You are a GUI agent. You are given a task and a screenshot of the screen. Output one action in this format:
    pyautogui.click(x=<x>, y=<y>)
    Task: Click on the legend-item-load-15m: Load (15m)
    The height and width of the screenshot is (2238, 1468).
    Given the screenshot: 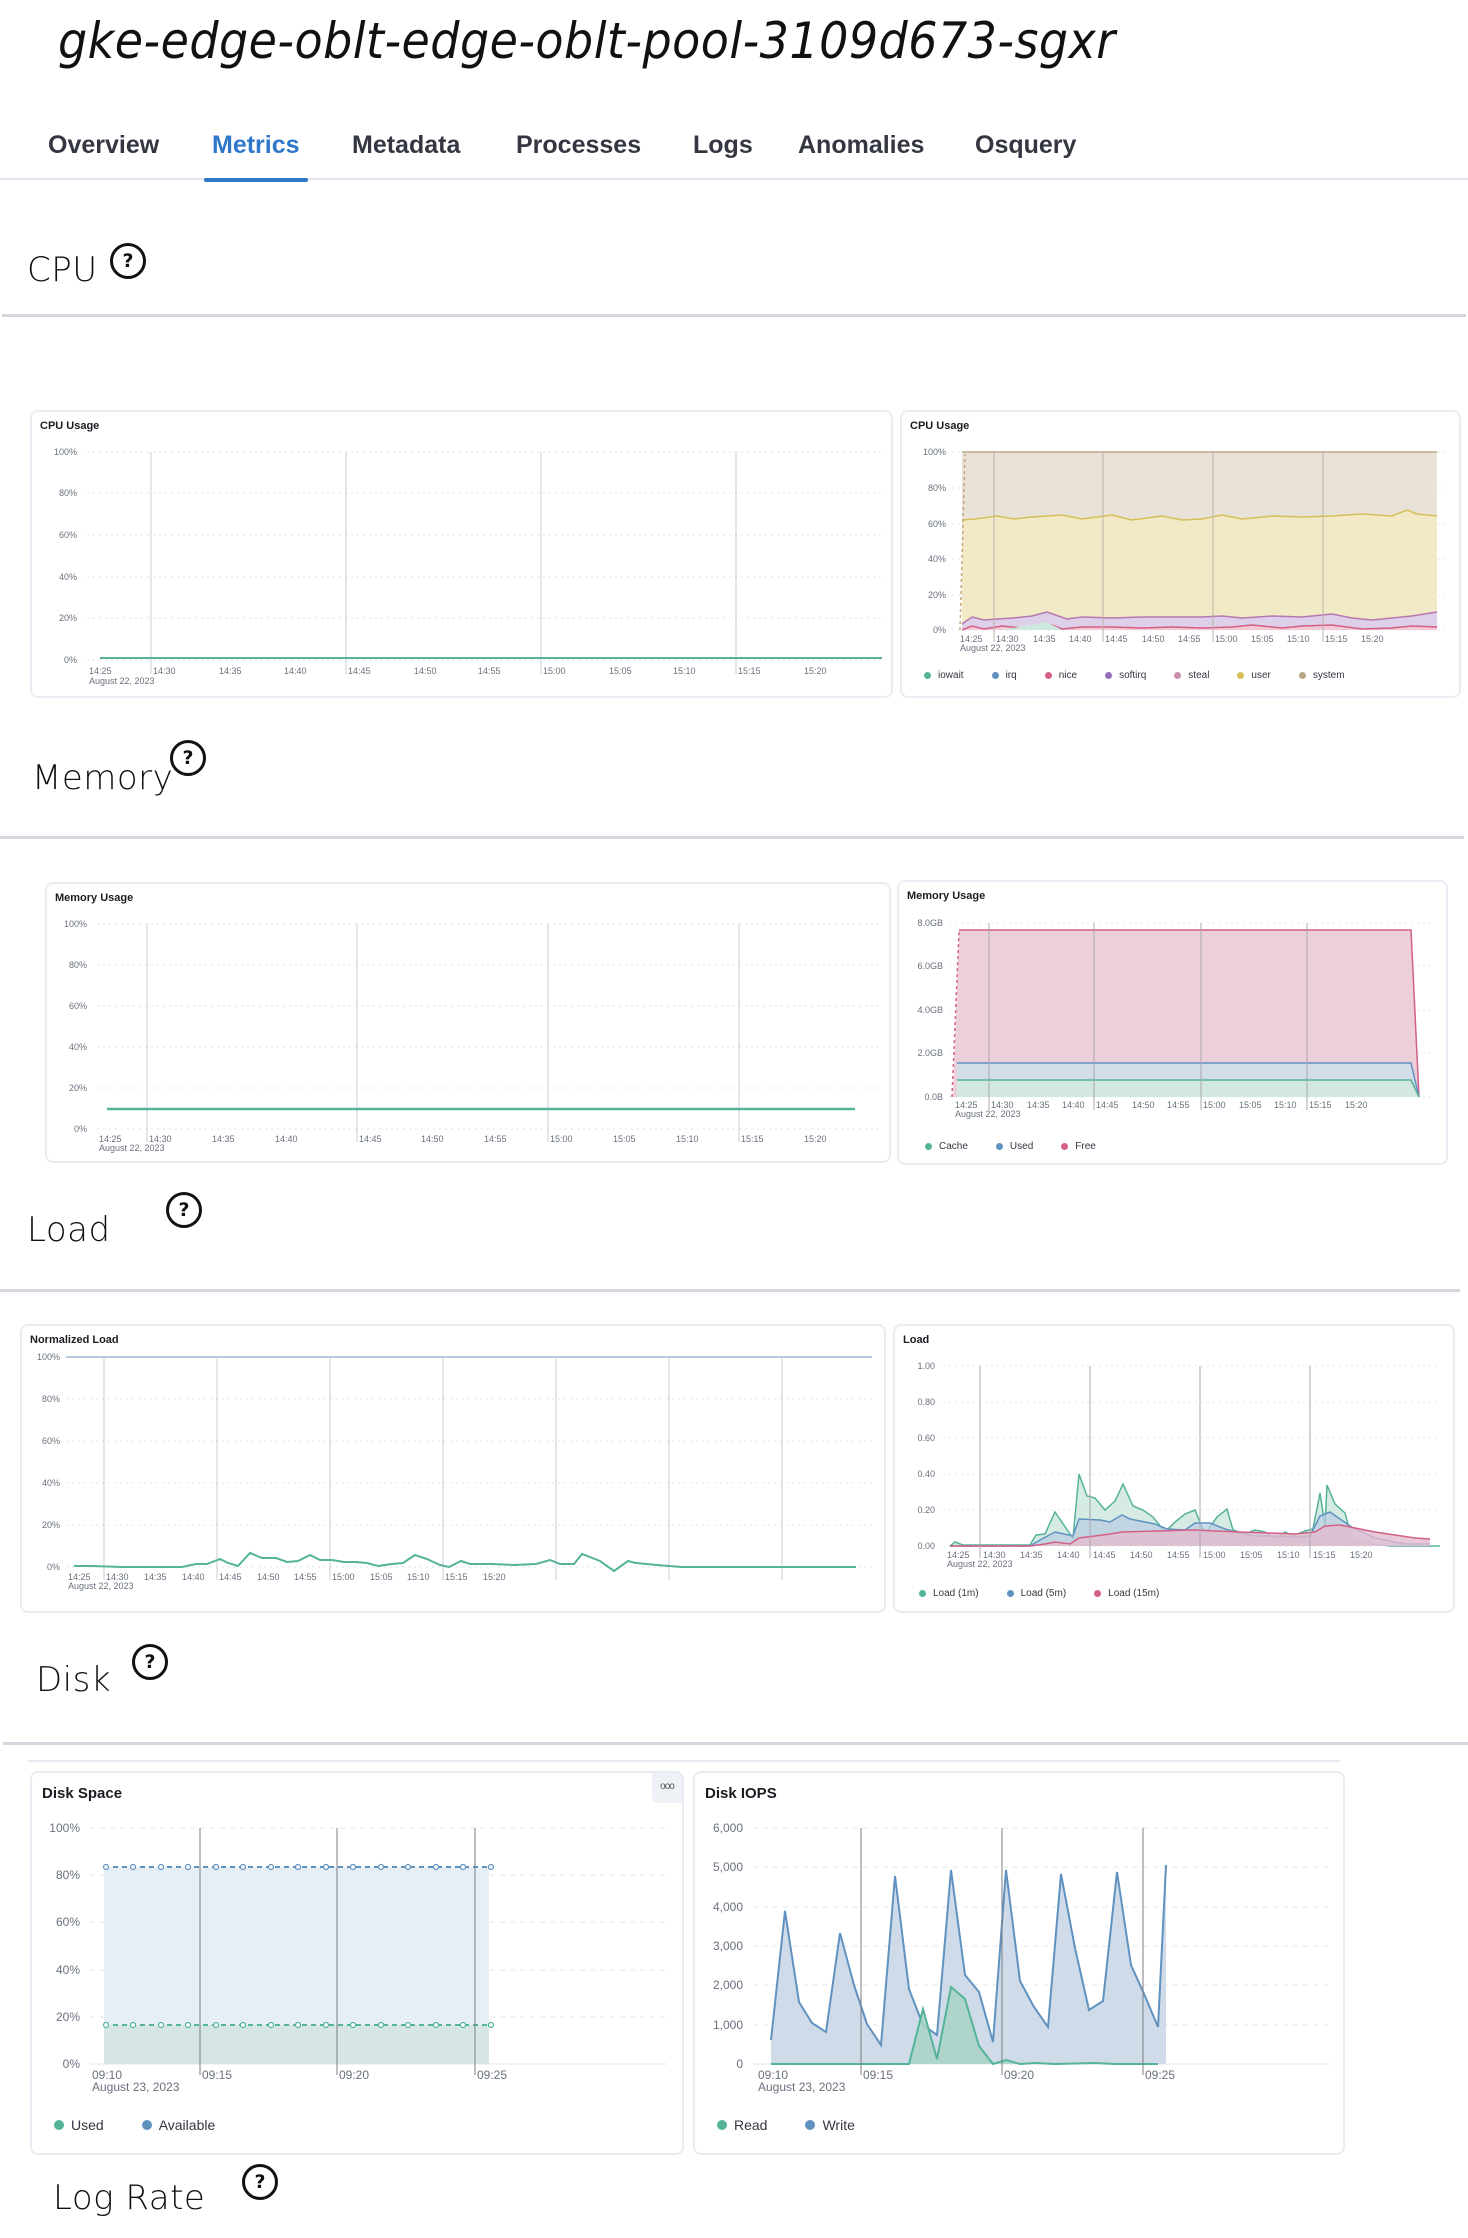 What is the action you would take?
    pyautogui.click(x=1126, y=1593)
    